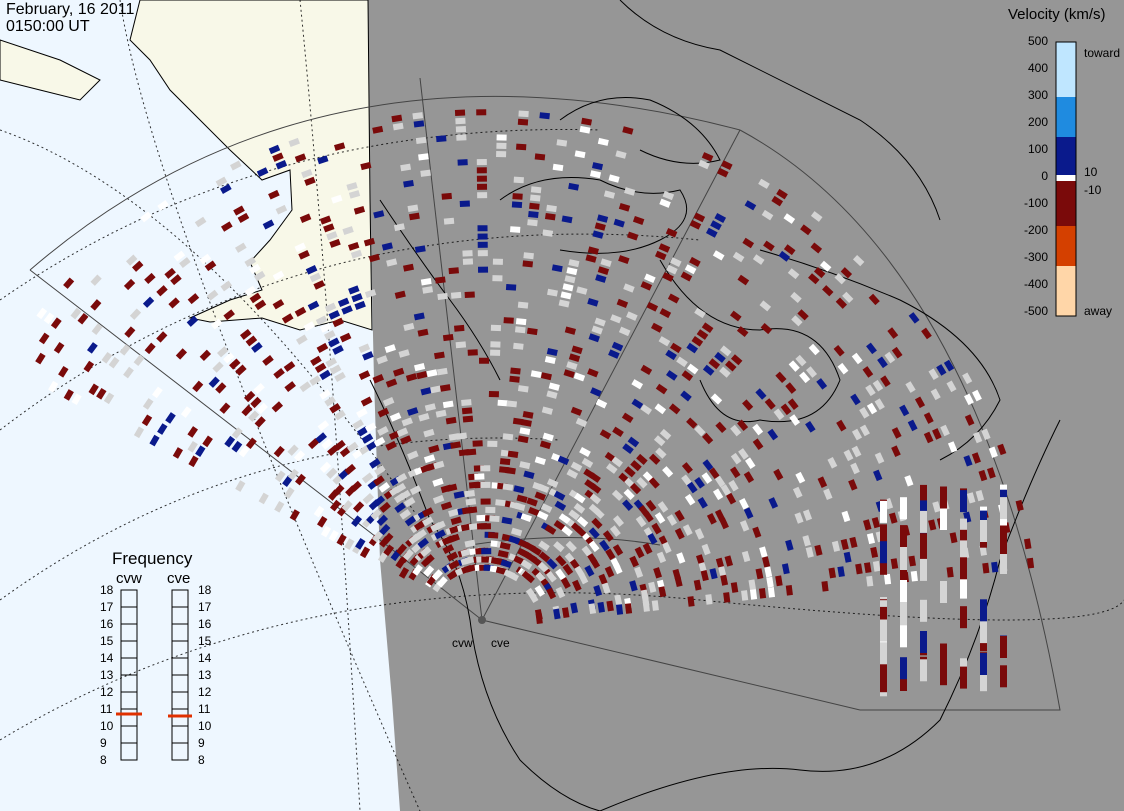 This screenshot has width=1124, height=811. What do you see at coordinates (107, 590) in the screenshot?
I see `freq-scale-label: 18` at bounding box center [107, 590].